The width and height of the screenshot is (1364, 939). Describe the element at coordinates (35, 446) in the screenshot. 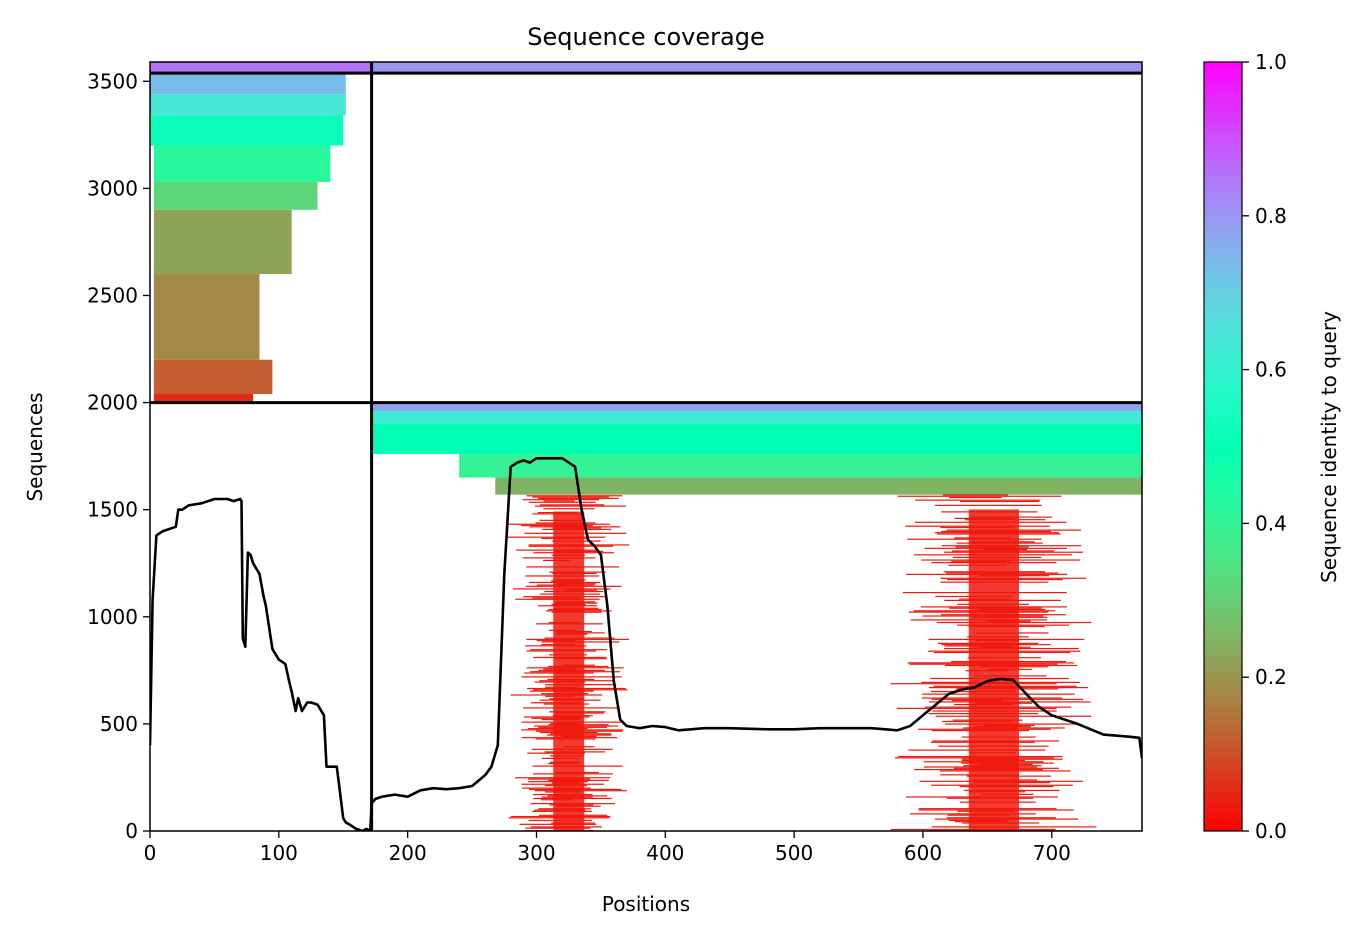

I see `y-axis-label: Sequences` at that location.